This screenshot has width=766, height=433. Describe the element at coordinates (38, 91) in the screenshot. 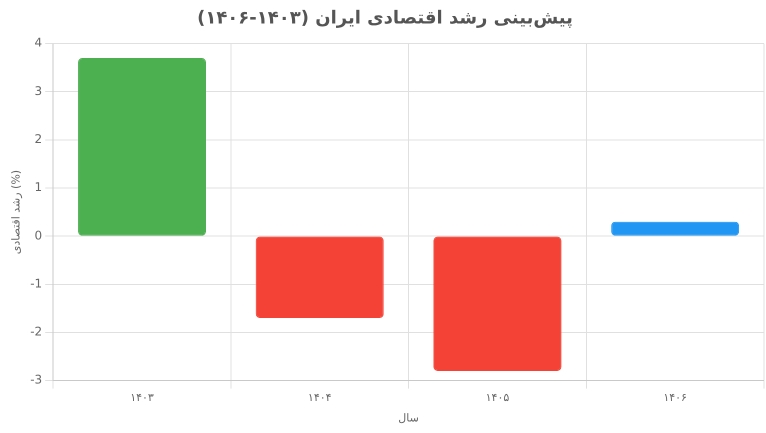

I see `y-tick-label: 3` at that location.